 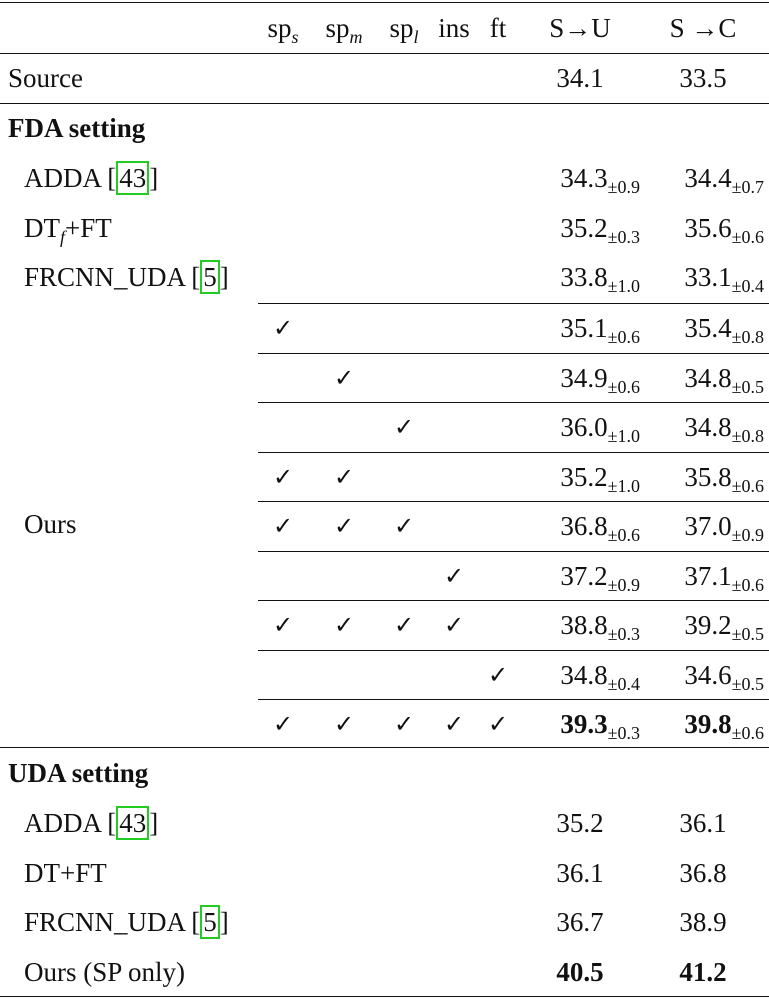 I want to click on header-sp-m: spm, so click(x=344, y=30).